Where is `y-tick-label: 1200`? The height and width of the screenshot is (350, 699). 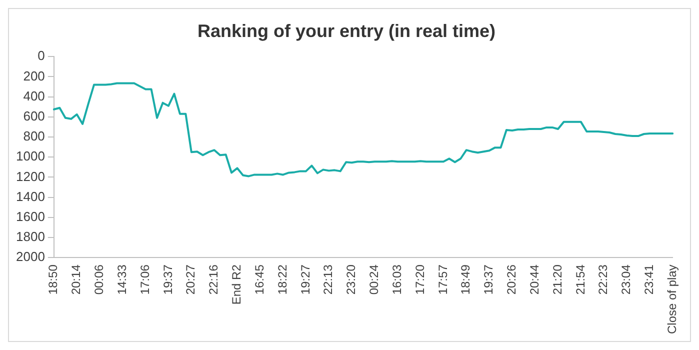
y-tick-label: 1200 is located at coordinates (30, 176).